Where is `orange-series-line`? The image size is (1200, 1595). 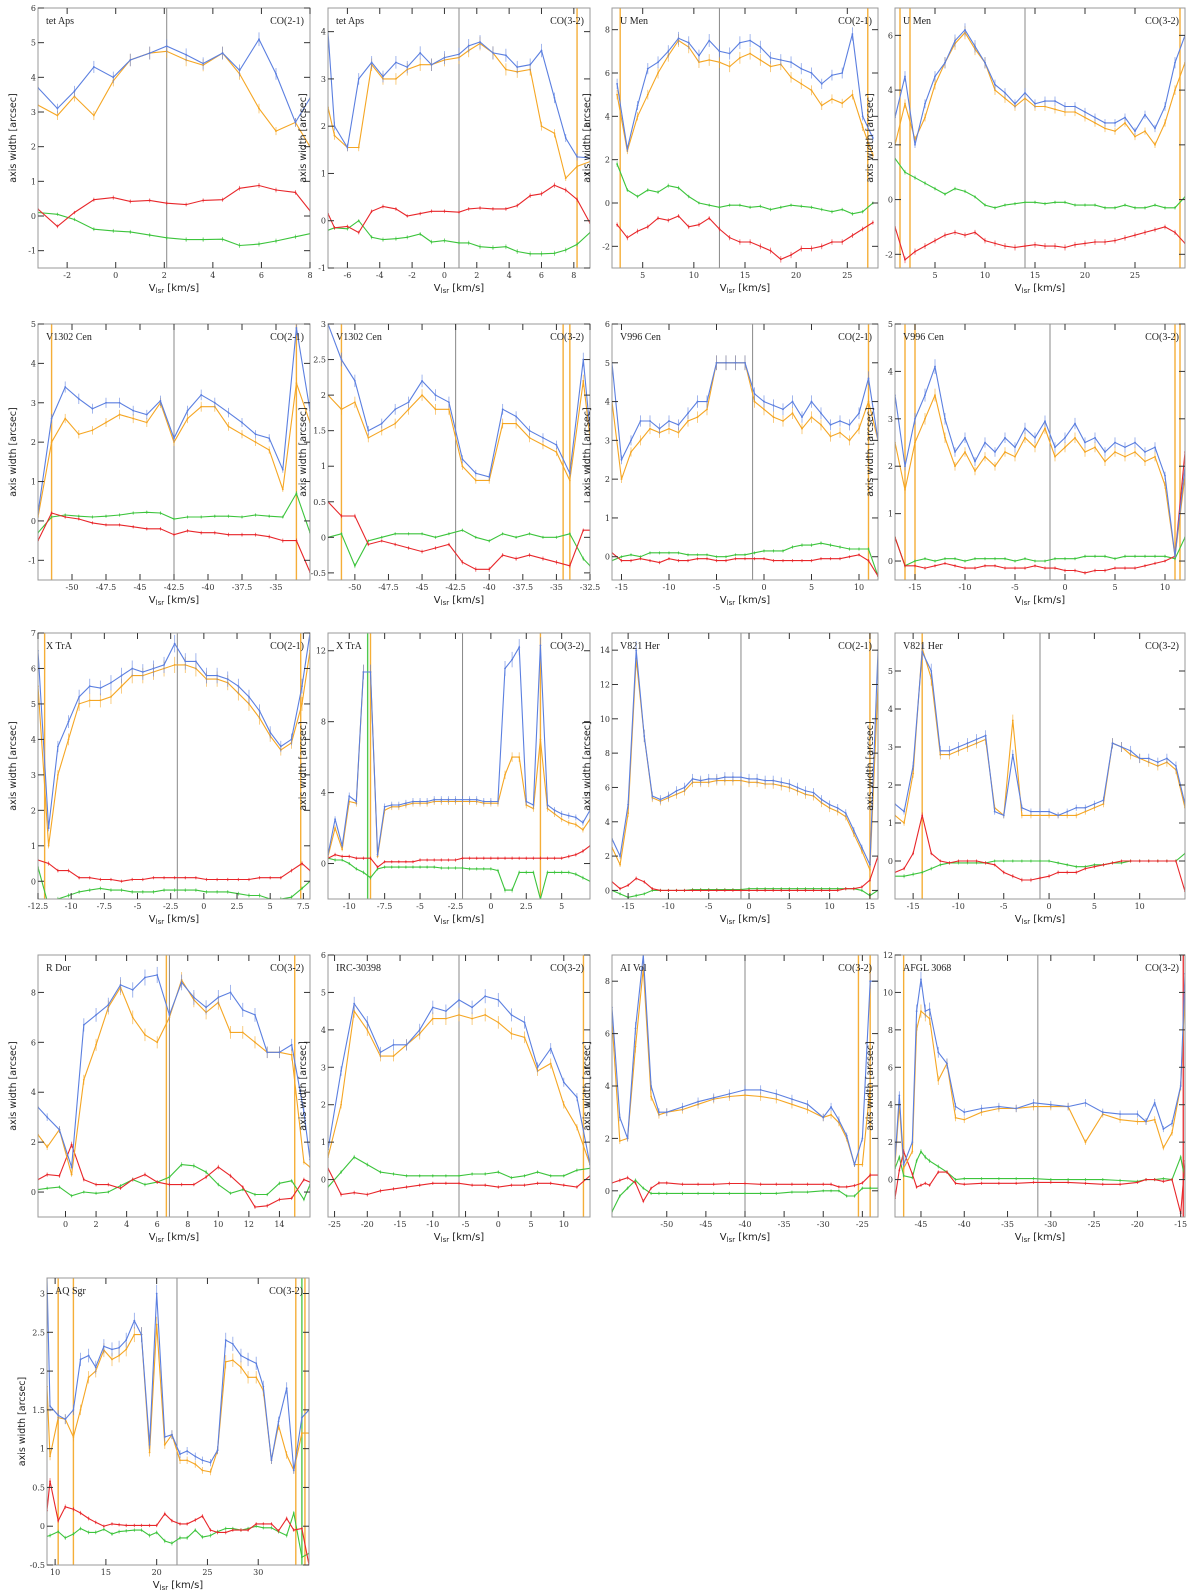
orange-series-line is located at coordinates (745, 421).